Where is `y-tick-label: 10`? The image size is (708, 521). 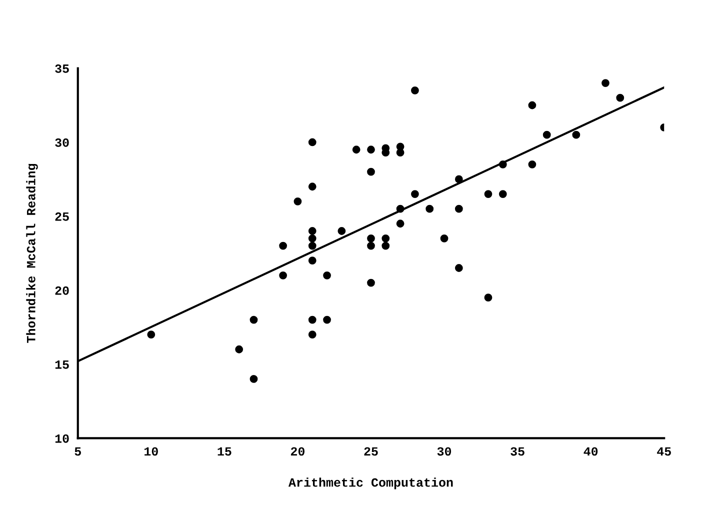
y-tick-label: 10 is located at coordinates (62, 438).